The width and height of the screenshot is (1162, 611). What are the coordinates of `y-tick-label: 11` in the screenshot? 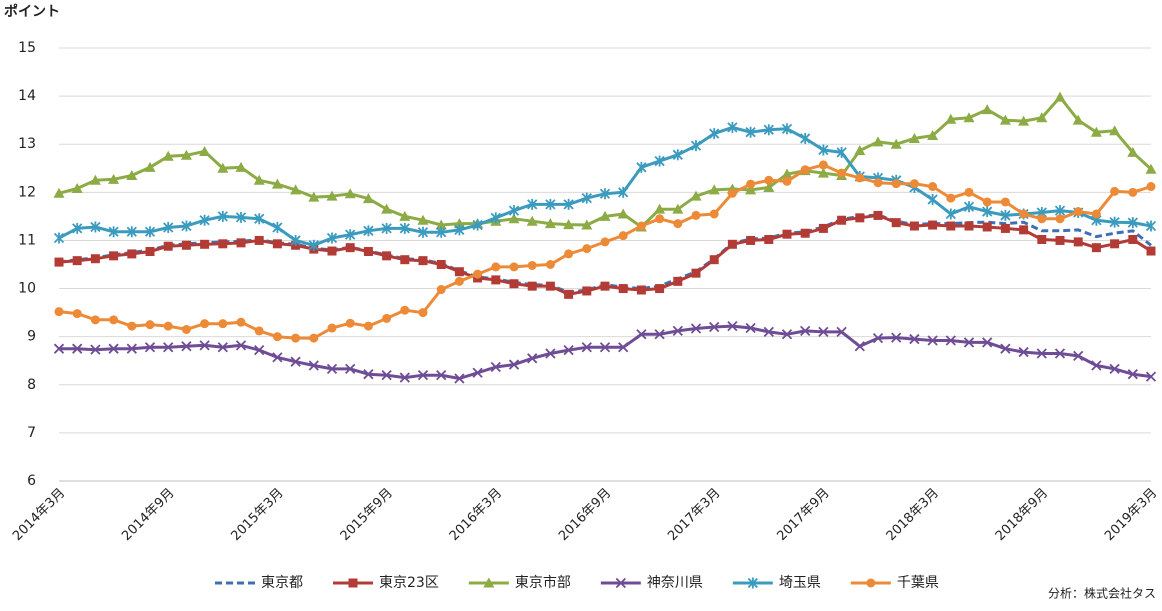 It's located at (27, 240).